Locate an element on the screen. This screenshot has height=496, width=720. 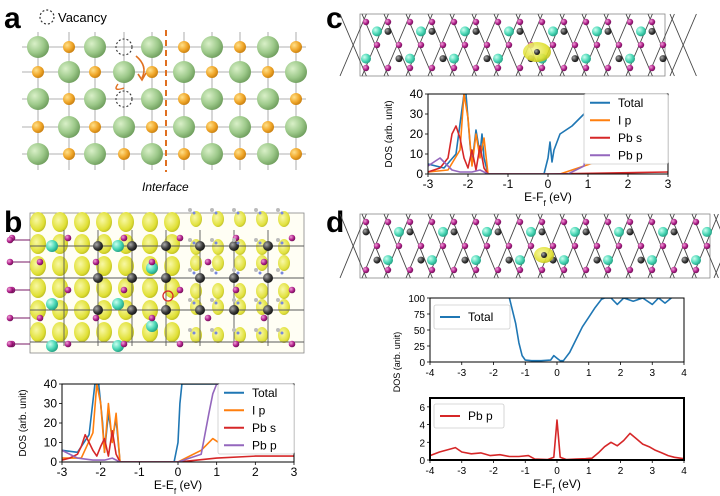
legend-entry: I p is located at coordinates (259, 410).